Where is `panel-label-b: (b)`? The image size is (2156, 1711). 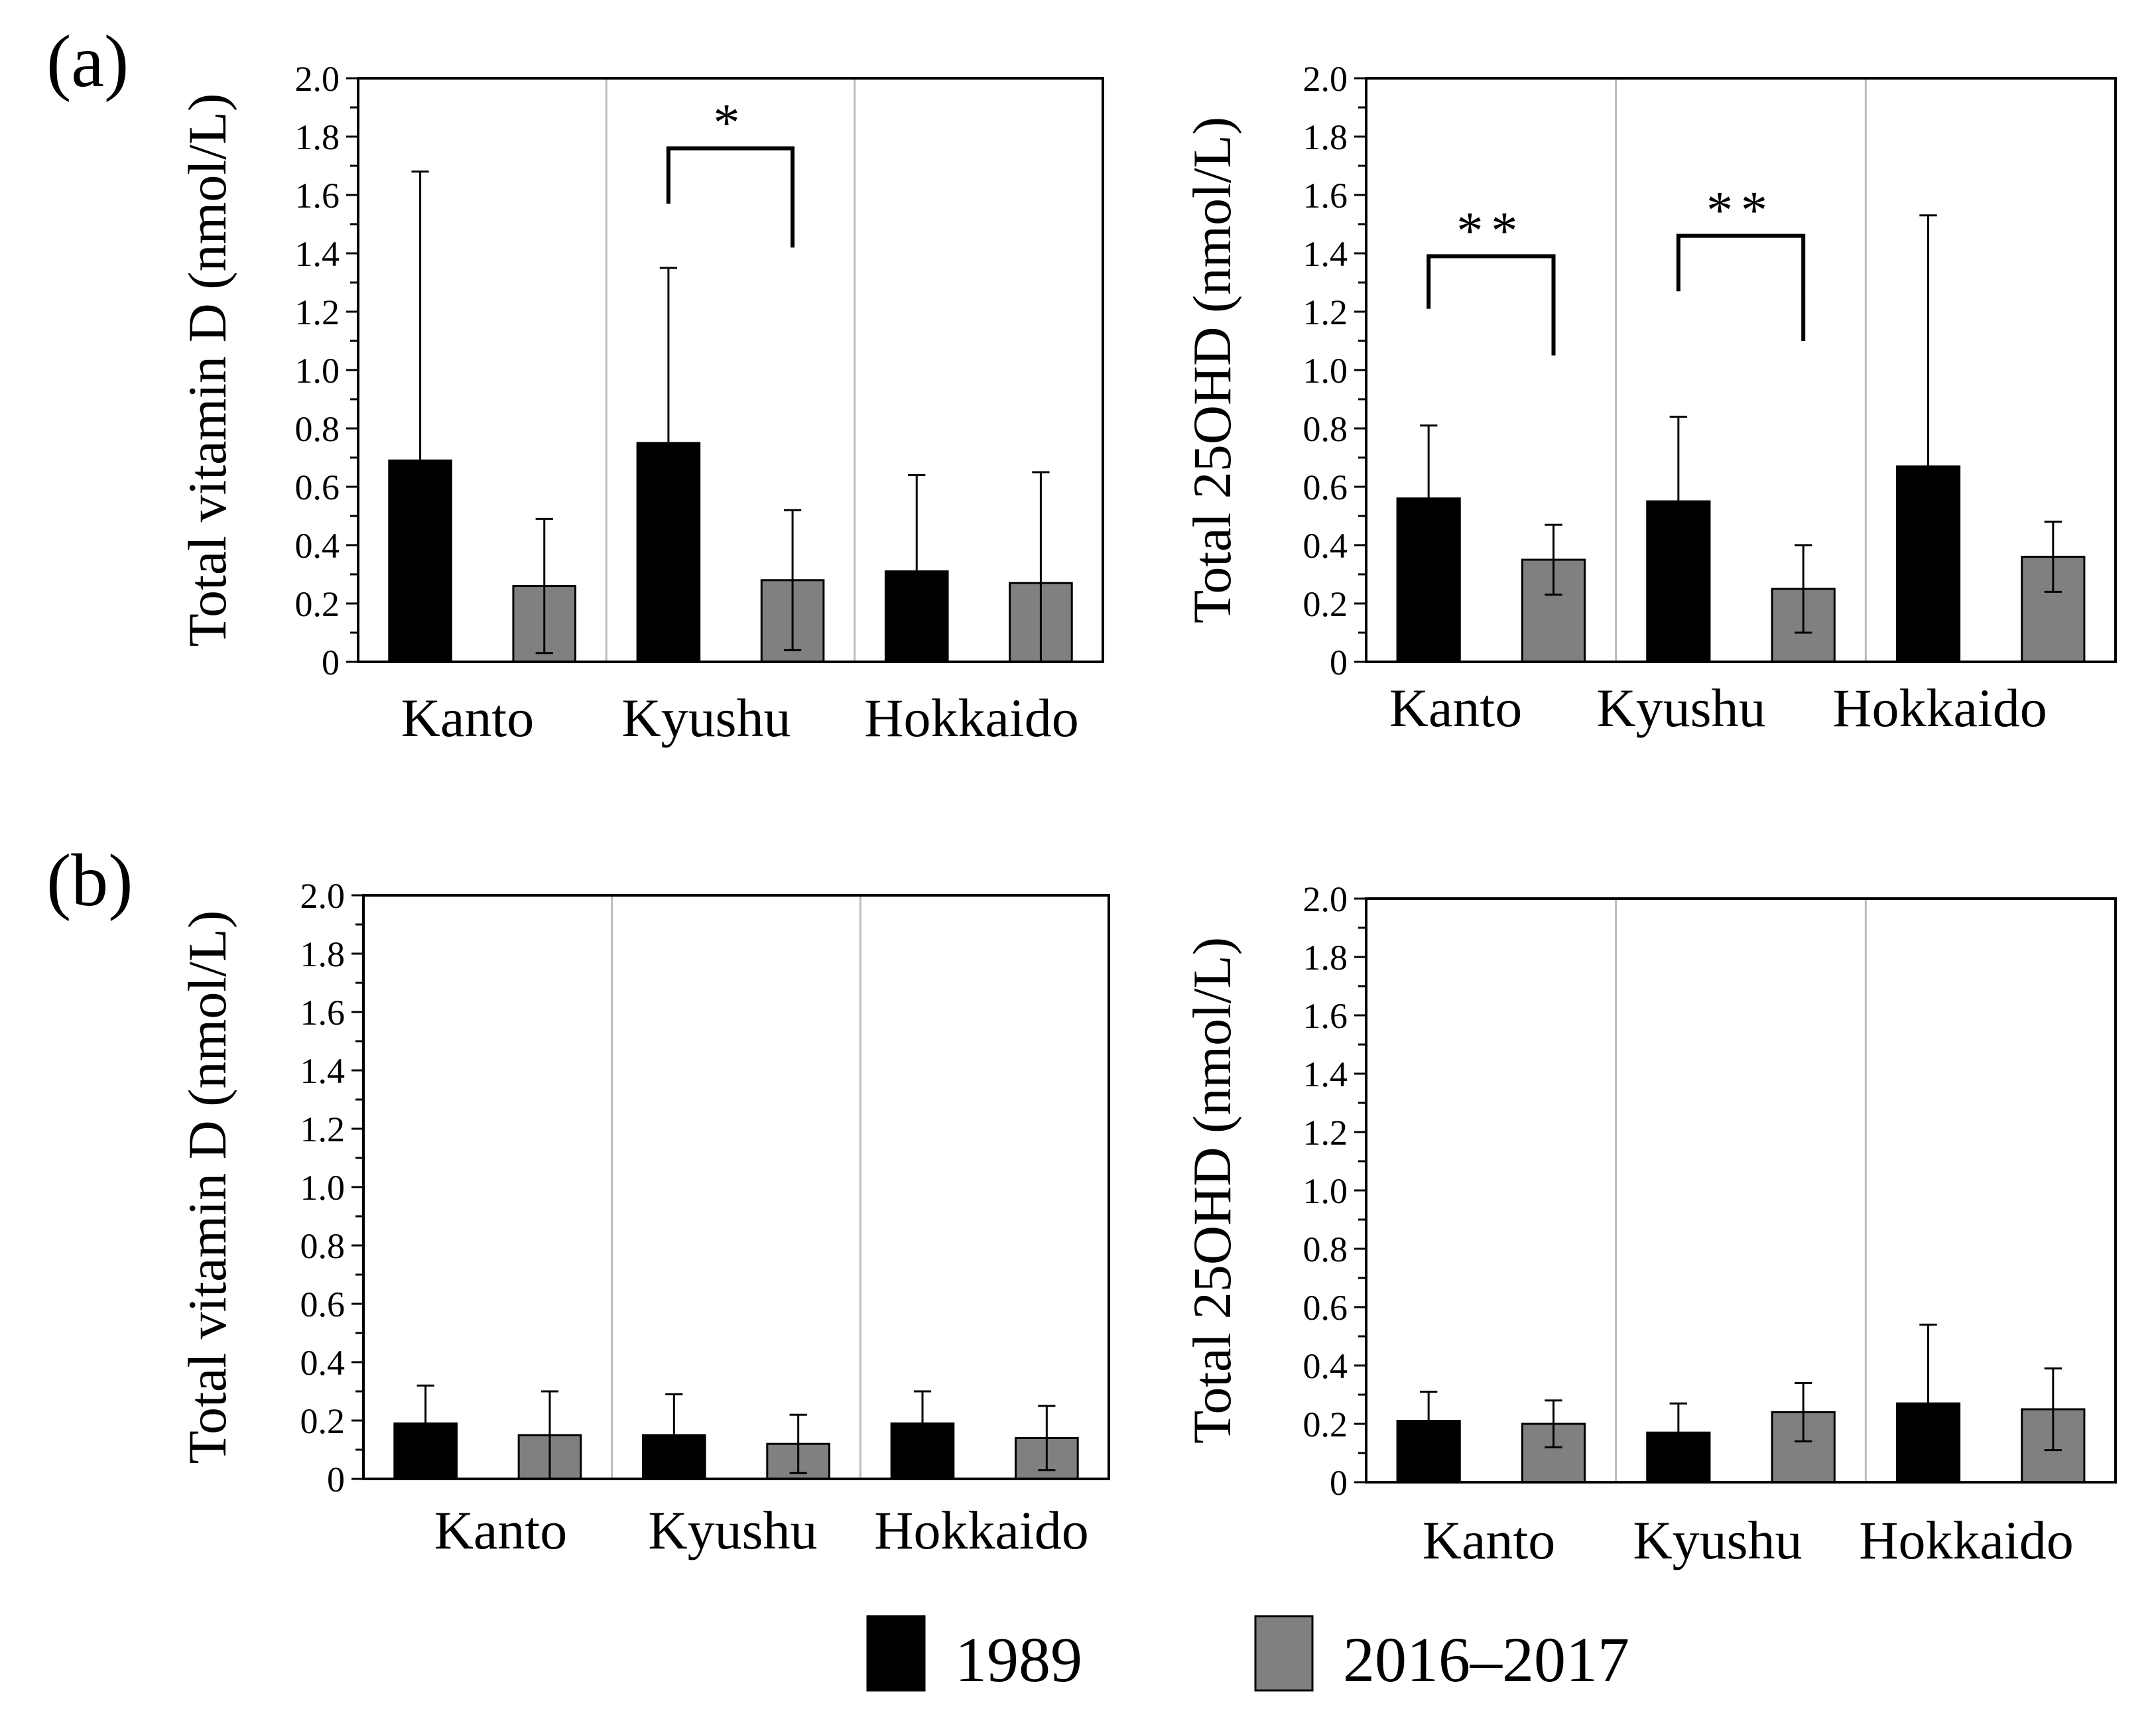 panel-label-b: (b) is located at coordinates (89, 881).